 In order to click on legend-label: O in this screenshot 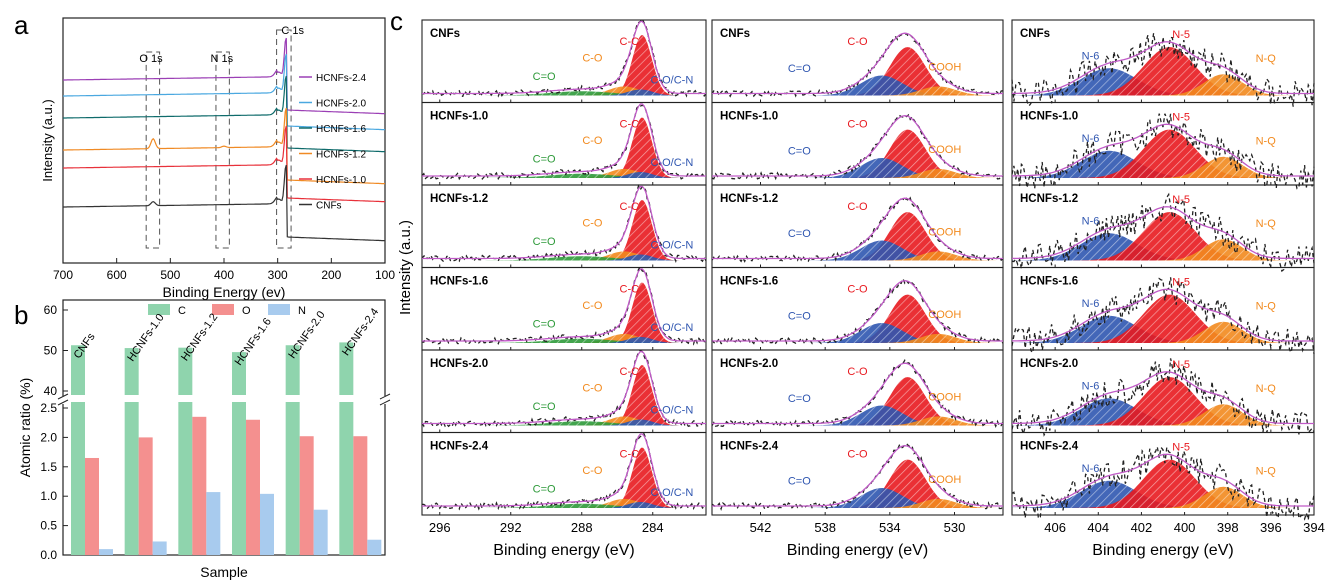, I will do `click(246, 311)`.